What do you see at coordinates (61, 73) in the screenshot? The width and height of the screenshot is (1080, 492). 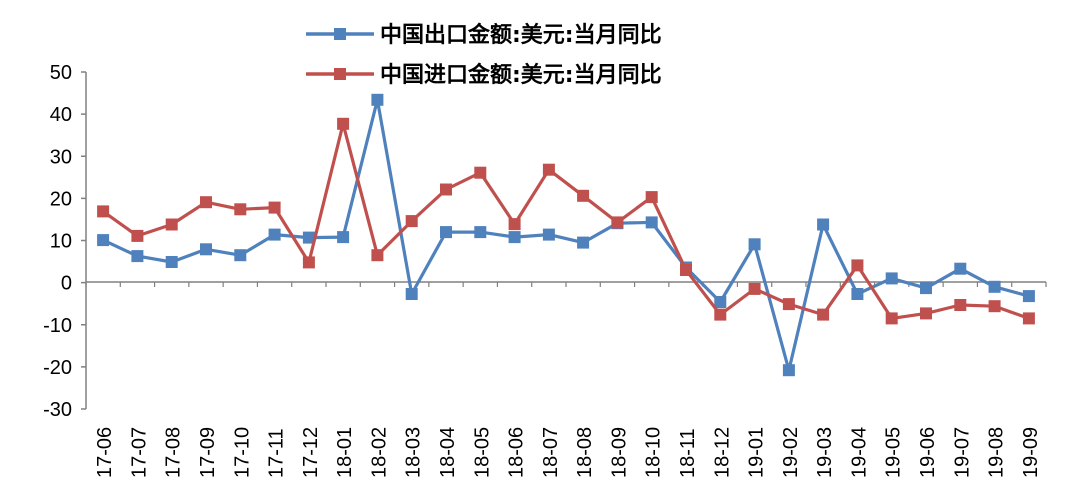 I see `y-tick-label: 50` at bounding box center [61, 73].